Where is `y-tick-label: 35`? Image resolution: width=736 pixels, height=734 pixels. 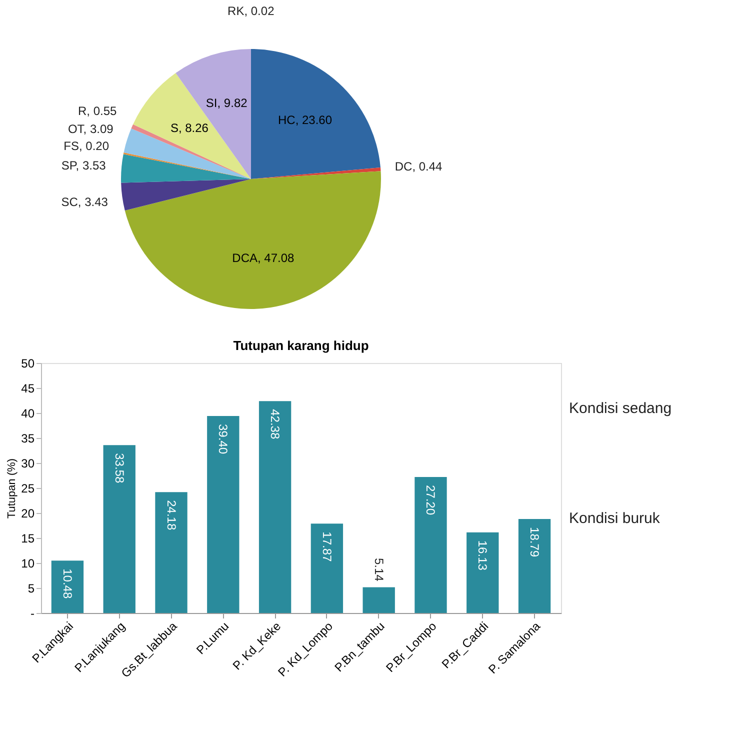
y-tick-label: 35 is located at coordinates (28, 439).